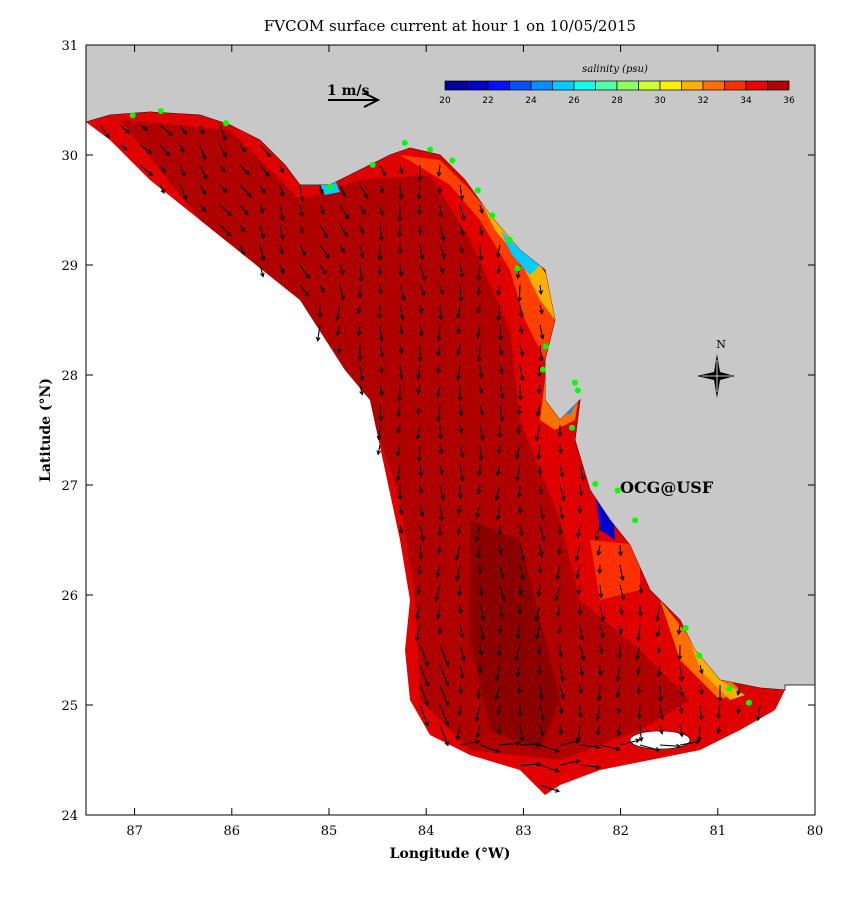  What do you see at coordinates (354, 95) in the screenshot?
I see `scale-arrow: 1 m/s` at bounding box center [354, 95].